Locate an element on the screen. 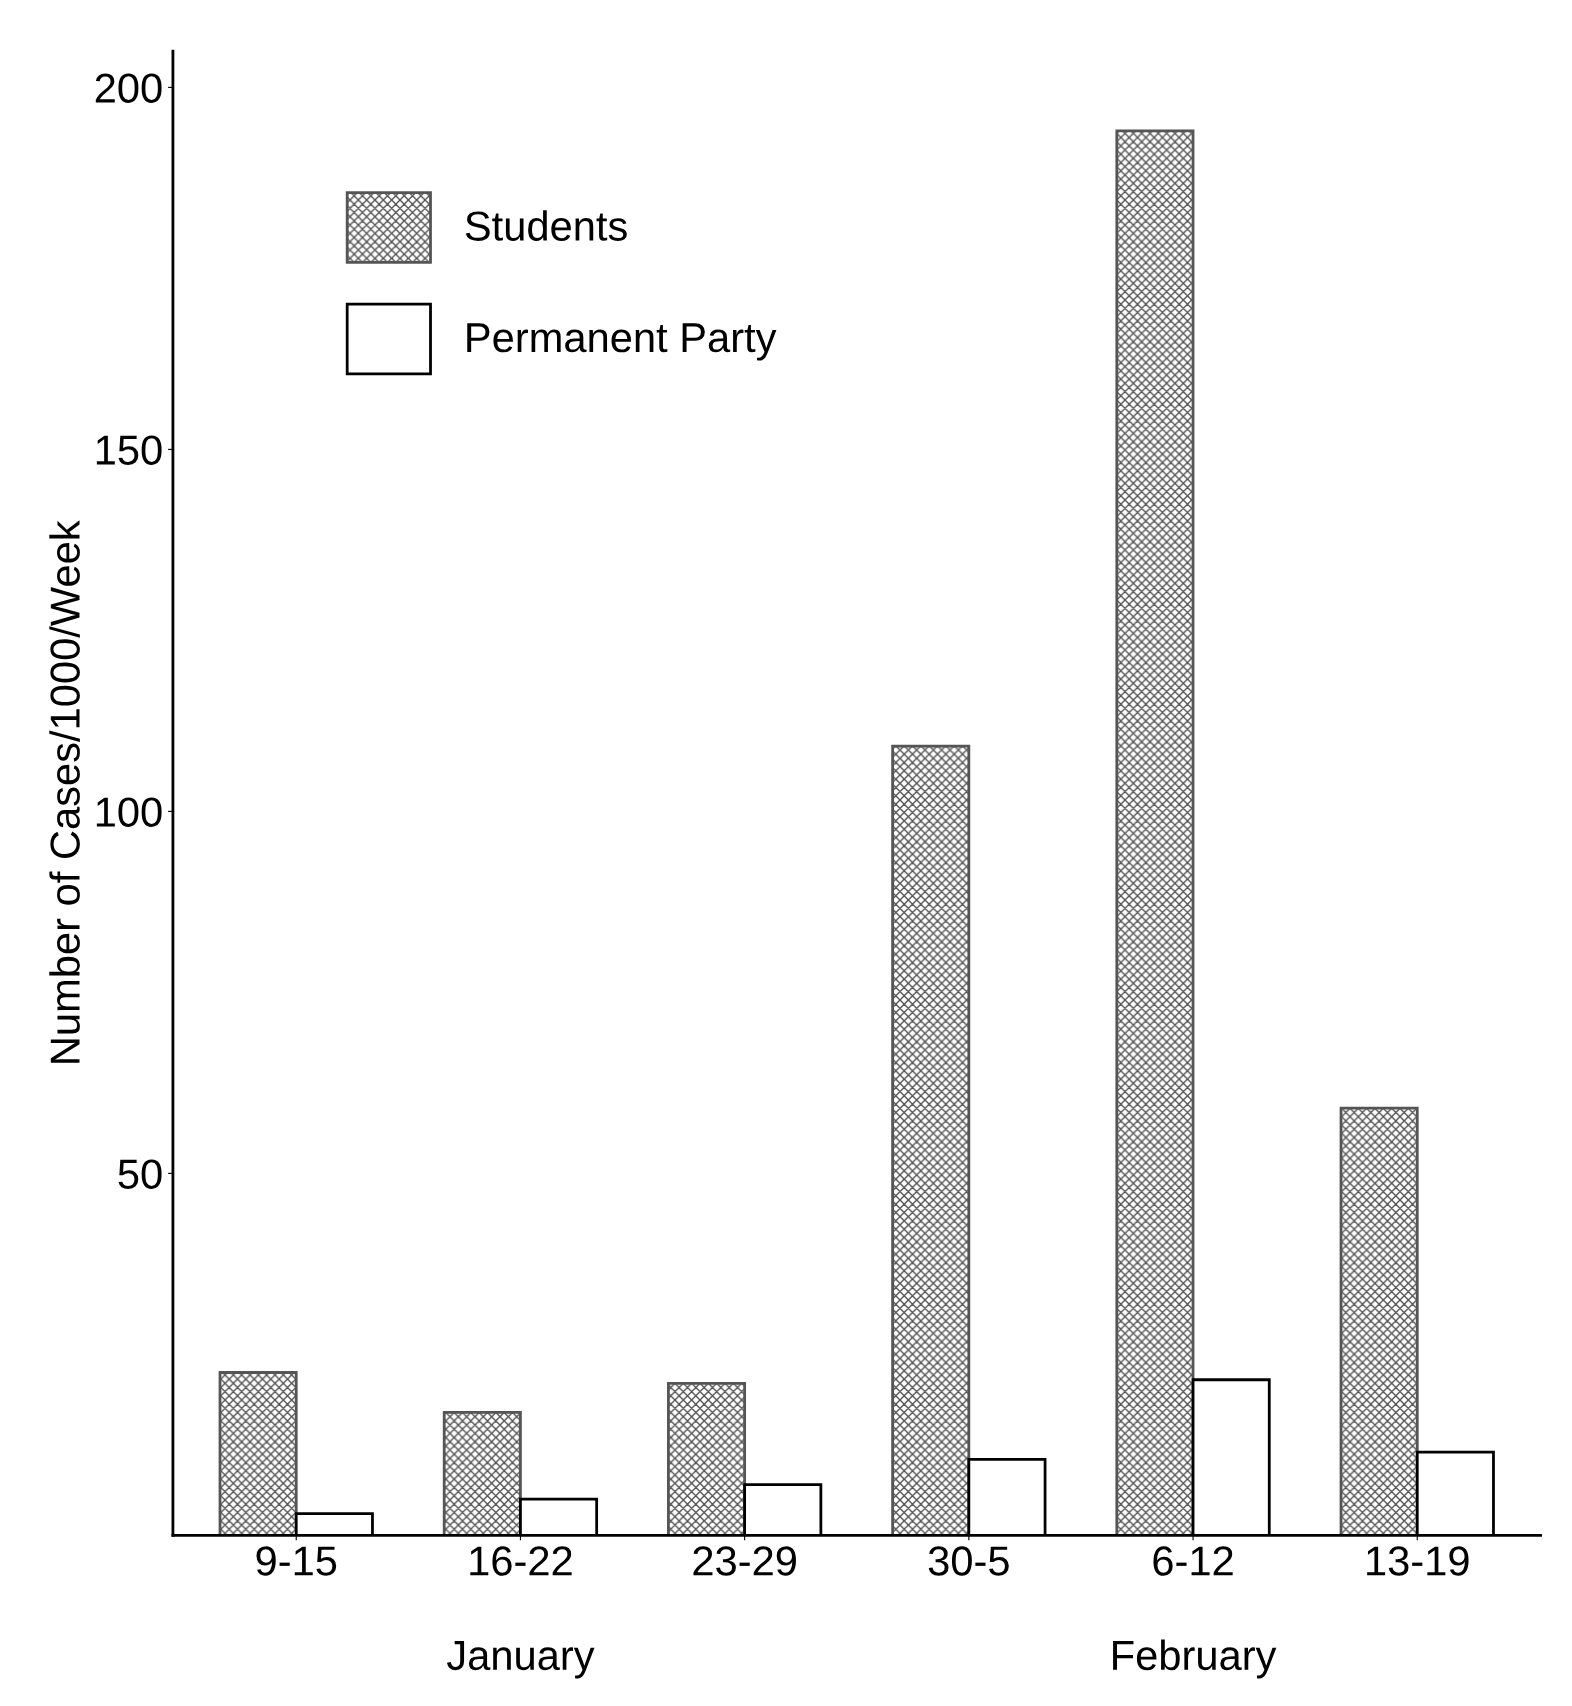  y-axis-title: Number of Cases/1000/Week is located at coordinates (64, 791).